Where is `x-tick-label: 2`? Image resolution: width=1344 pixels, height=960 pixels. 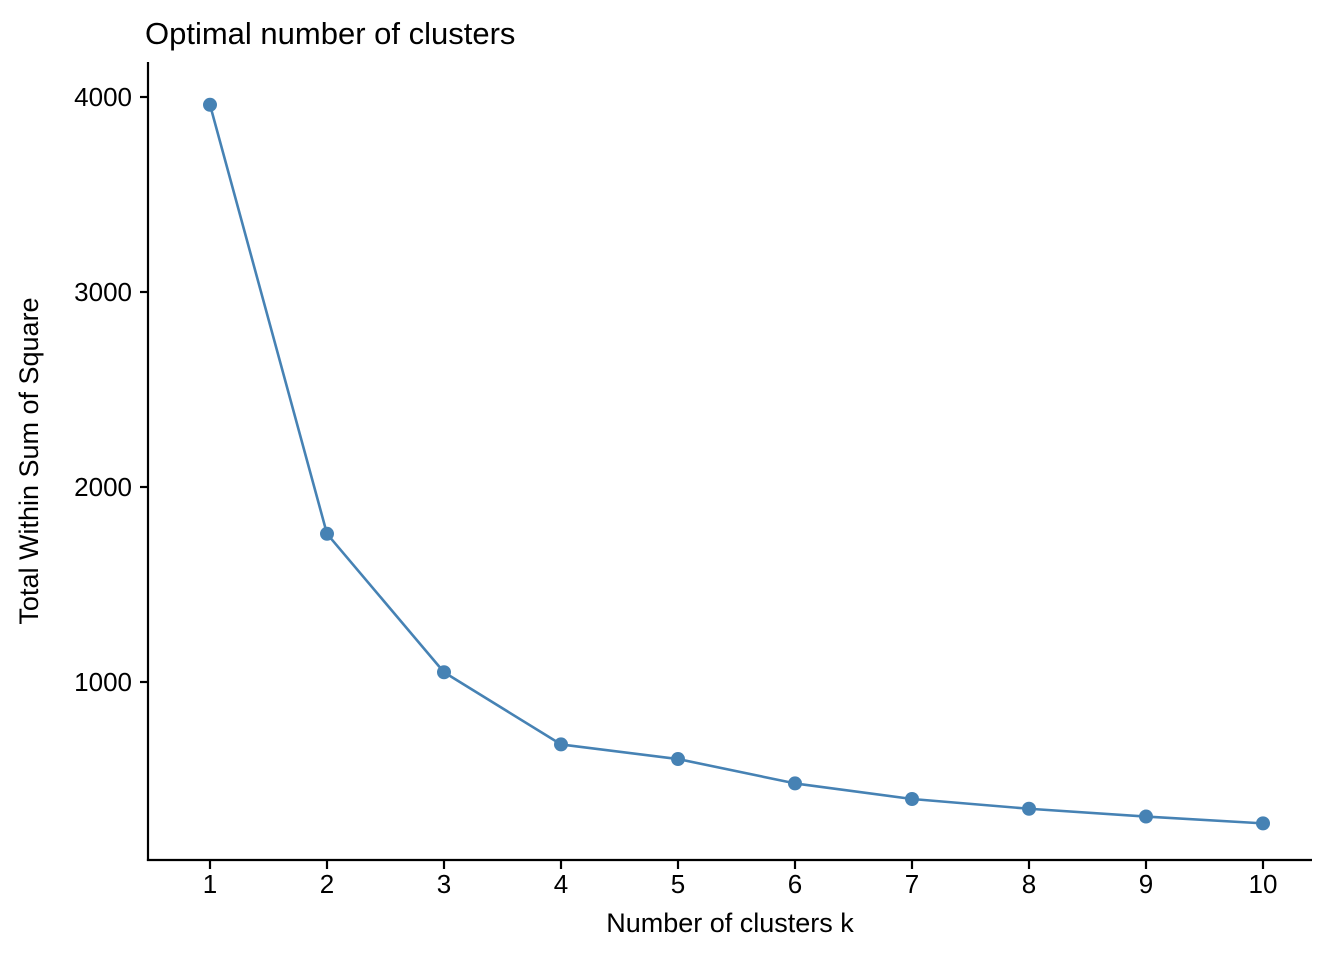 x-tick-label: 2 is located at coordinates (327, 884).